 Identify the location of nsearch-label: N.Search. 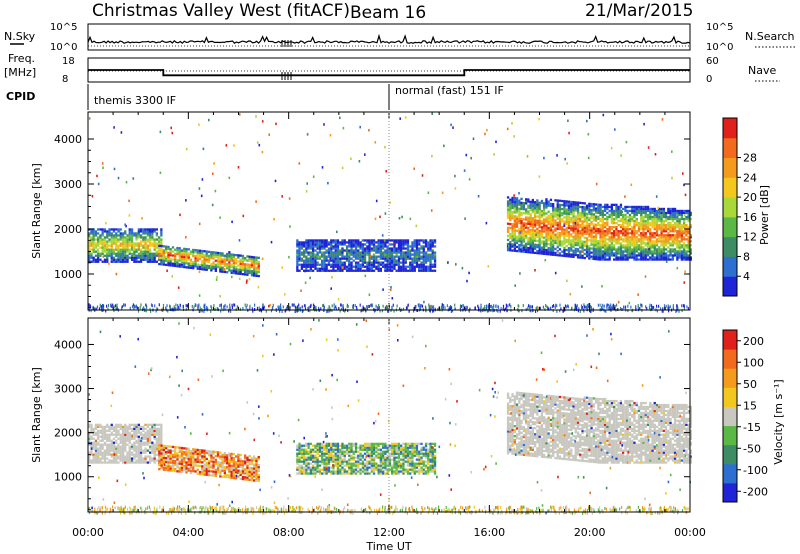
(770, 36).